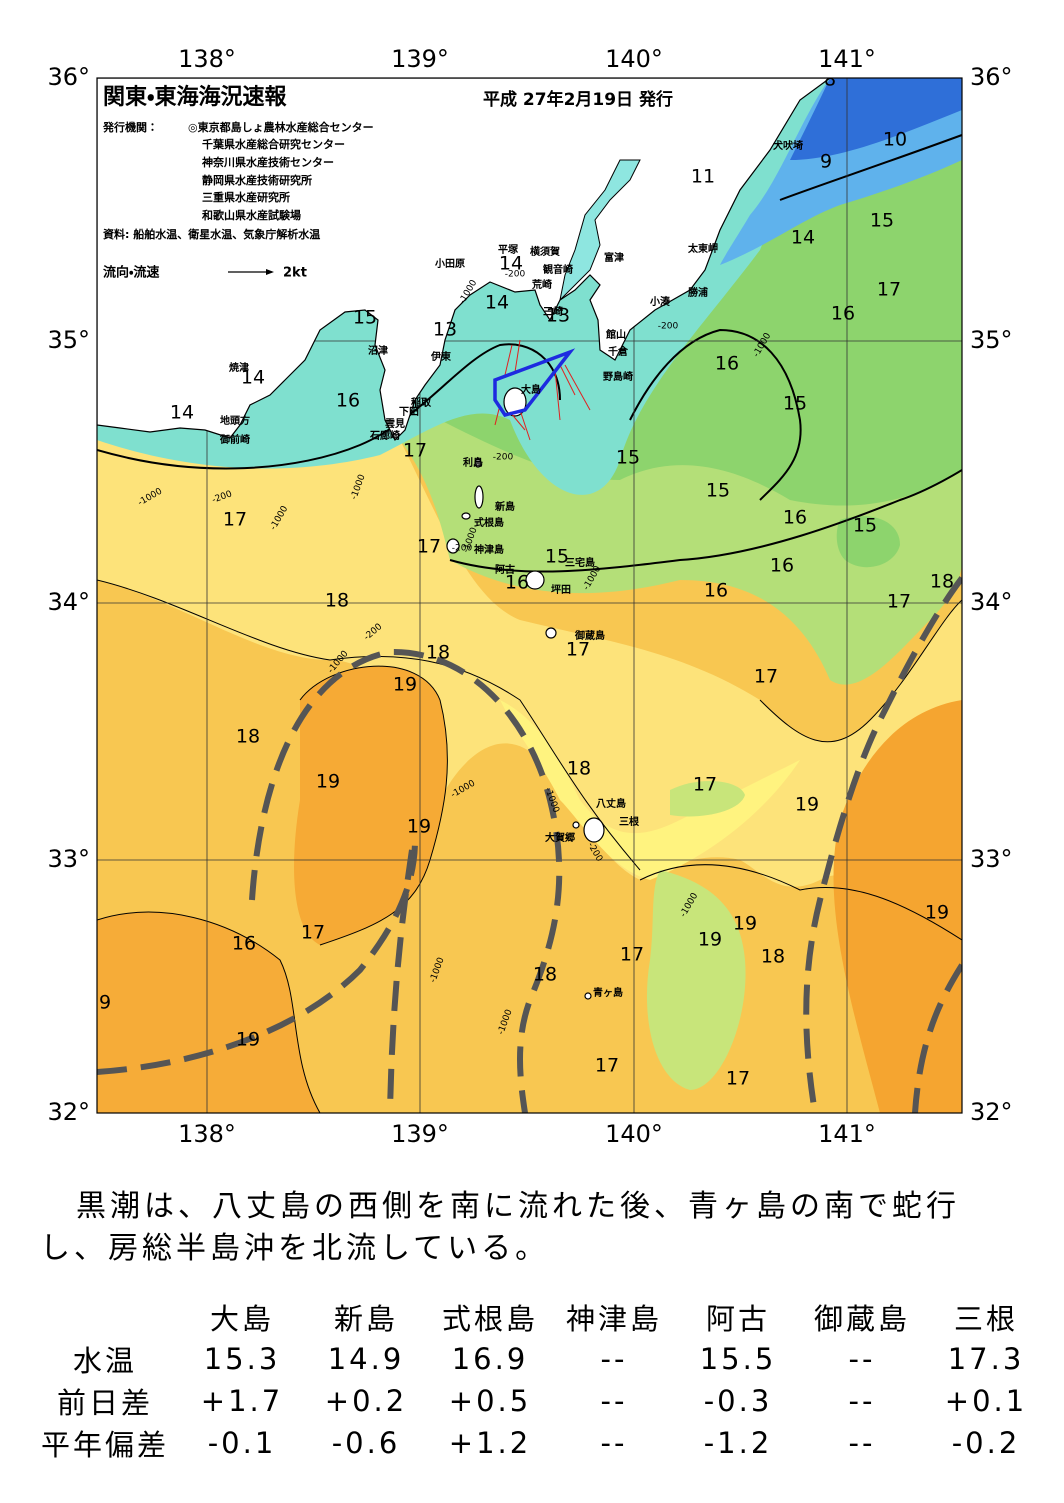 The width and height of the screenshot is (1064, 1503). Describe the element at coordinates (508, 249) in the screenshot. I see `place-label: 平塚` at that location.